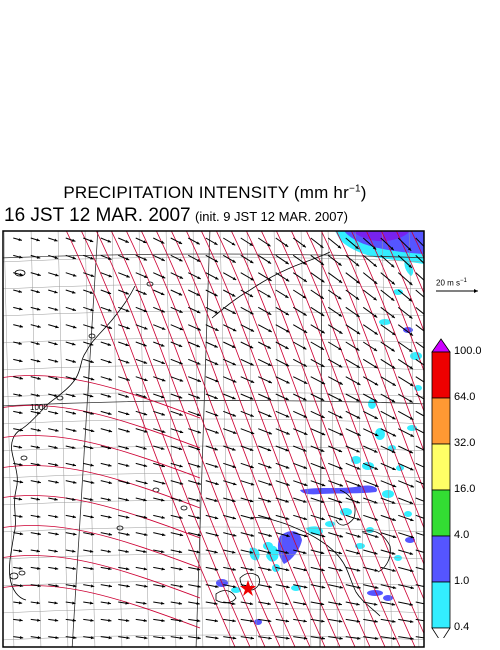 The width and height of the screenshot is (500, 650). What do you see at coordinates (441, 345) in the screenshot?
I see `colorbar-top-arrow` at bounding box center [441, 345].